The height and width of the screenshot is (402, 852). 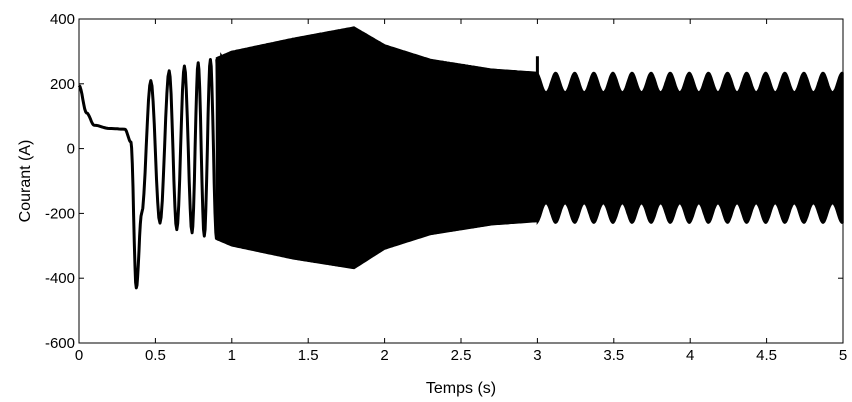 What do you see at coordinates (461, 355) in the screenshot?
I see `x-tick-label: 2.5` at bounding box center [461, 355].